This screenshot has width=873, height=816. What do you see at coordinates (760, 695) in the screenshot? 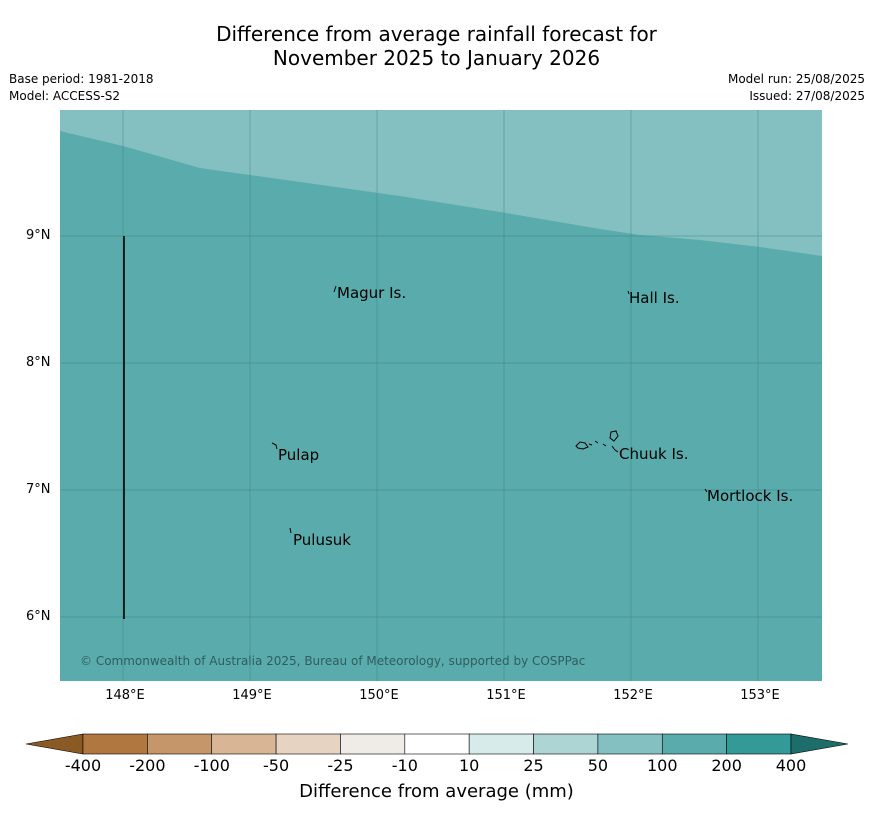
I see `lon-label-153e: 153°E` at bounding box center [760, 695].